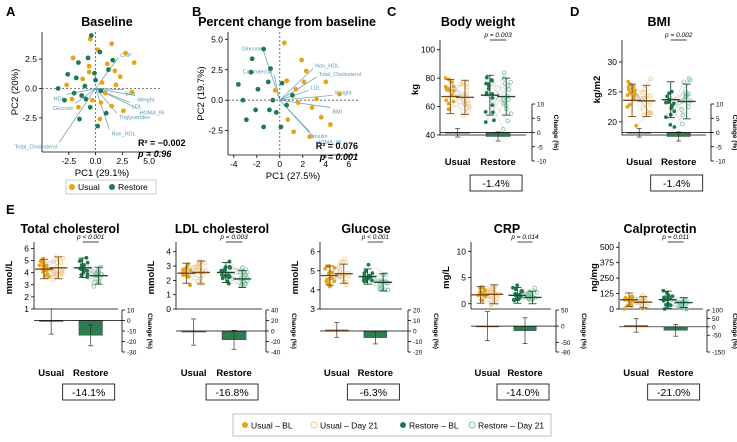 The image size is (737, 442). Describe the element at coordinates (194, 373) in the screenshot. I see `group-label-usual: Usual` at that location.